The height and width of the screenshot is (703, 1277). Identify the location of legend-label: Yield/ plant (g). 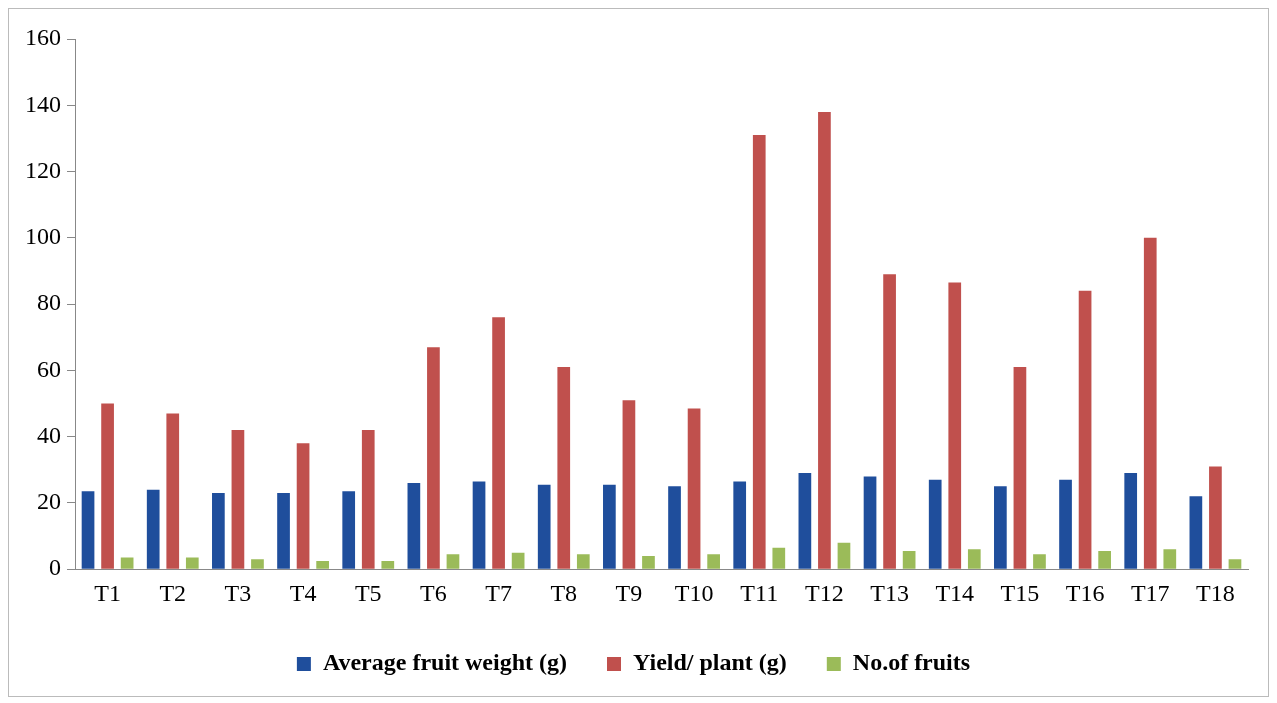
(710, 662).